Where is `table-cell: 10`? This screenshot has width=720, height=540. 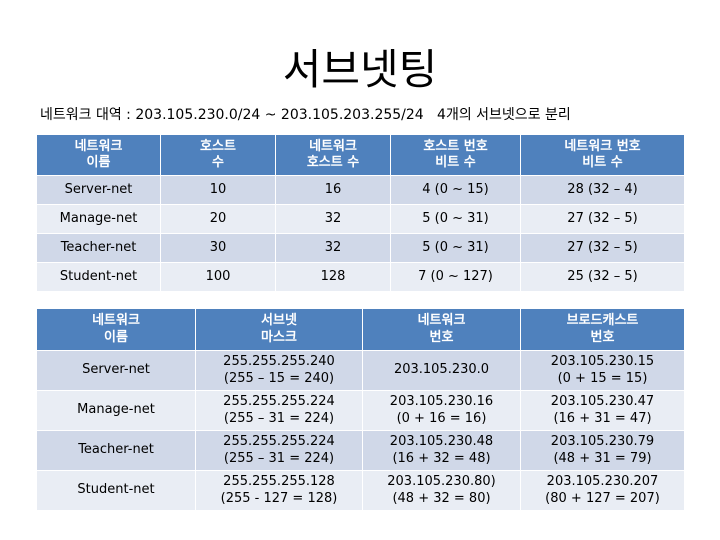 table-cell: 10 is located at coordinates (218, 190).